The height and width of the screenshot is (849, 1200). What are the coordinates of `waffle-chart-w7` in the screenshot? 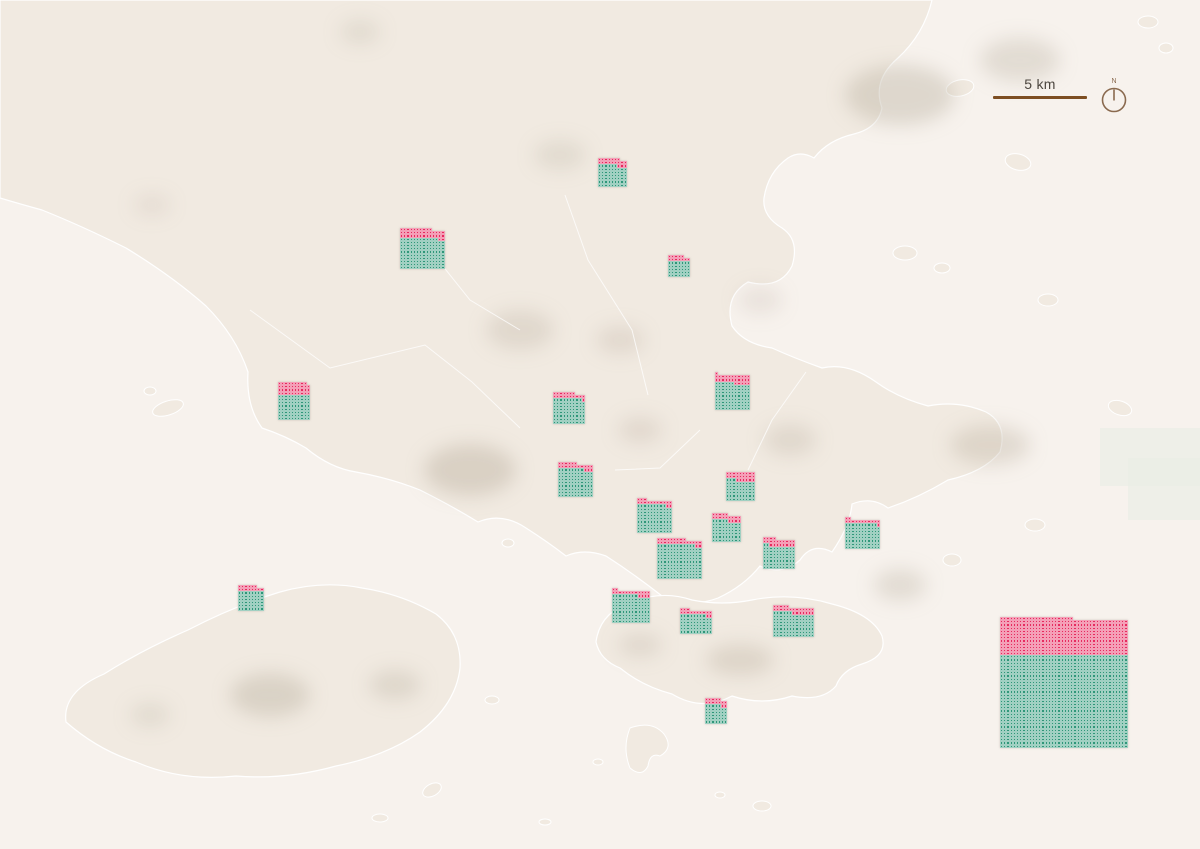 It's located at (576, 480).